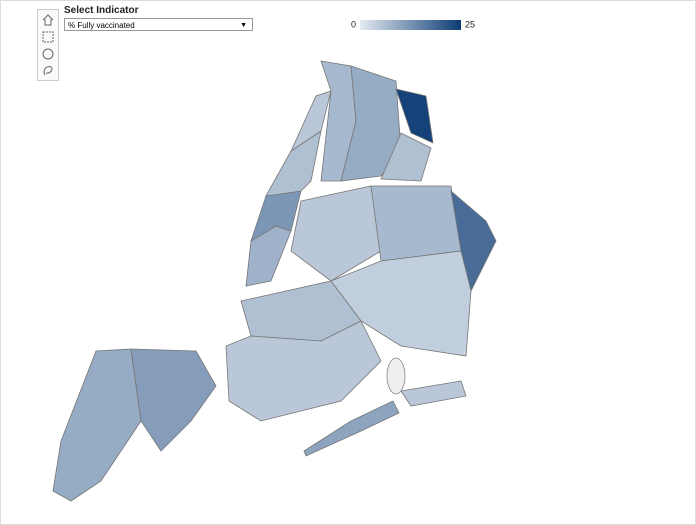 Image resolution: width=696 pixels, height=525 pixels. Describe the element at coordinates (410, 25) in the screenshot. I see `legend-gradient` at that location.